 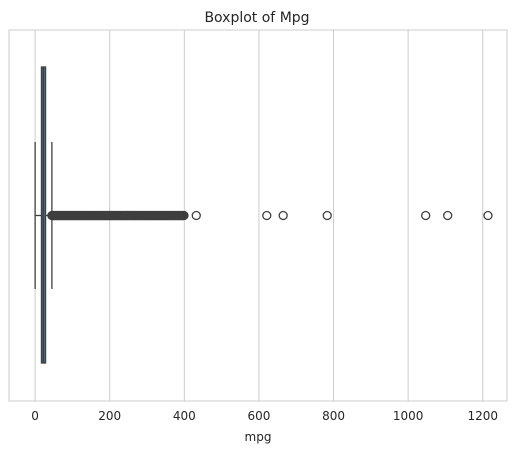 I want to click on x-tick-label: 0, so click(x=35, y=416).